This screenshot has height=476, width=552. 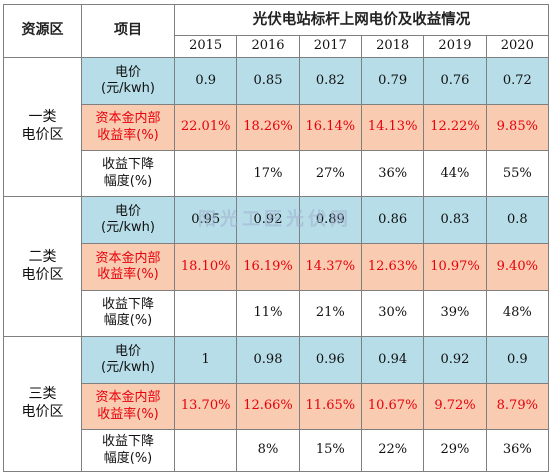 I want to click on region1-irr-2020: 9.85%, so click(x=517, y=127).